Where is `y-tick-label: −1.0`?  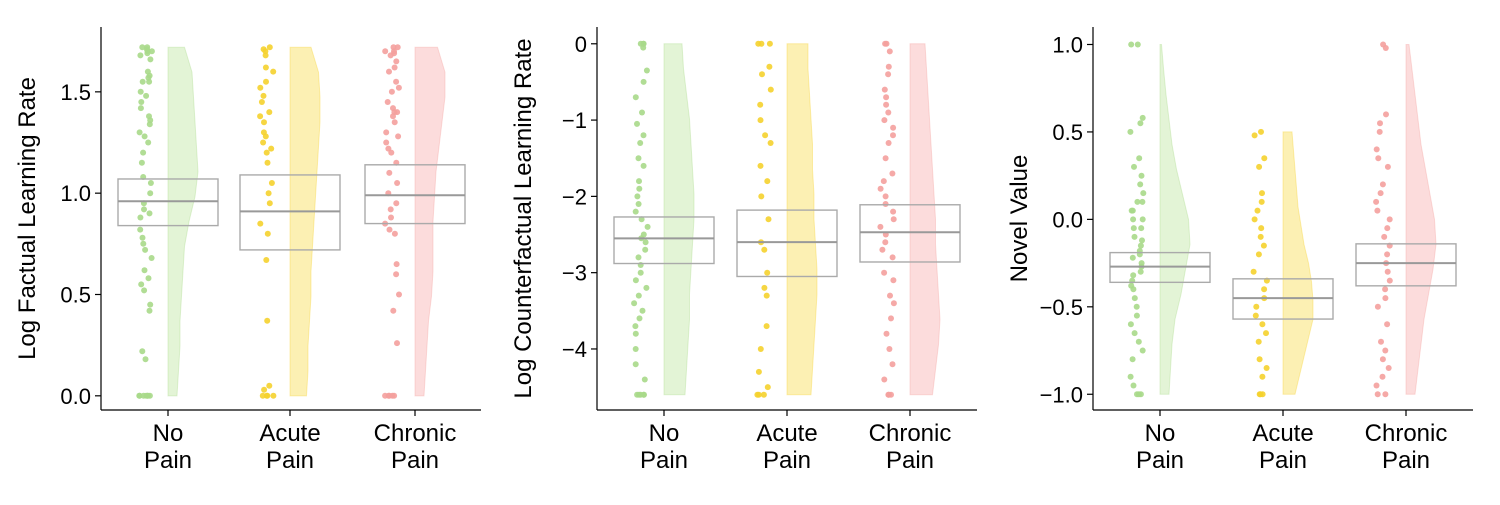
y-tick-label: −1.0 is located at coordinates (1061, 394).